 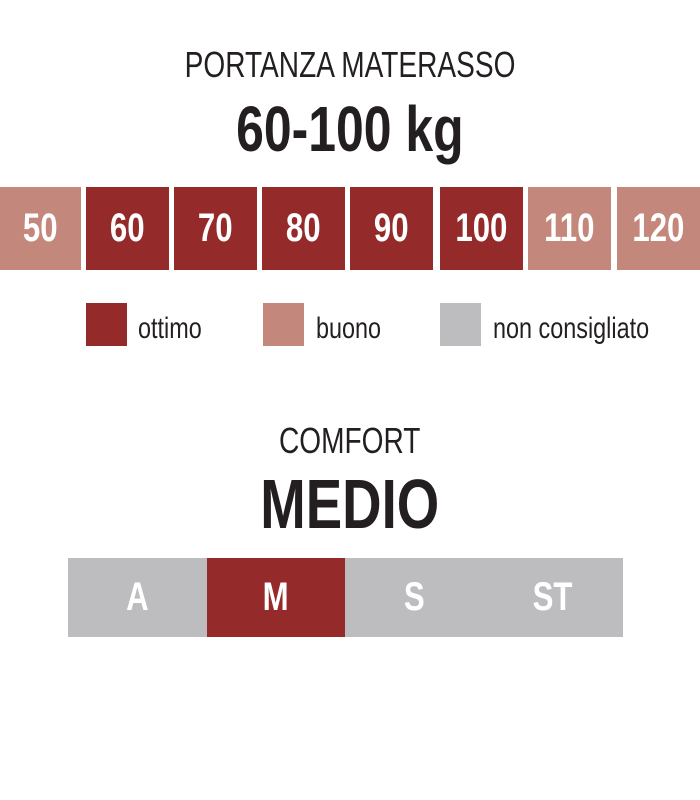 I want to click on weight-box-120: 120, so click(x=658, y=228).